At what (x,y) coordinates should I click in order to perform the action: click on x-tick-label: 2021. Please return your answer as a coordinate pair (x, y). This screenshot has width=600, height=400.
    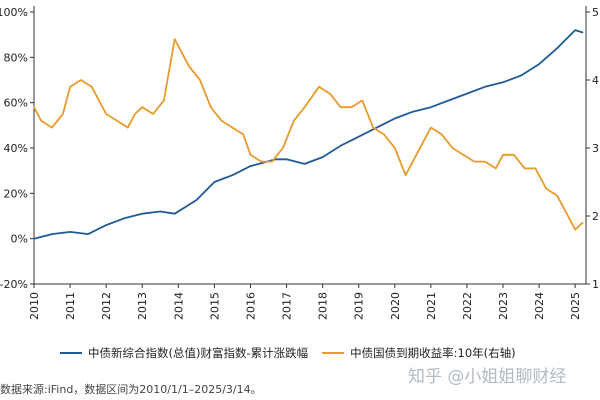
    Looking at the image, I should click on (431, 306).